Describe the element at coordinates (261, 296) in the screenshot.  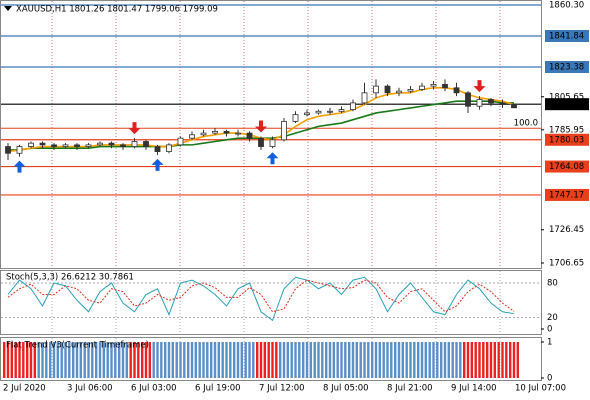
I see `stoch-line` at that location.